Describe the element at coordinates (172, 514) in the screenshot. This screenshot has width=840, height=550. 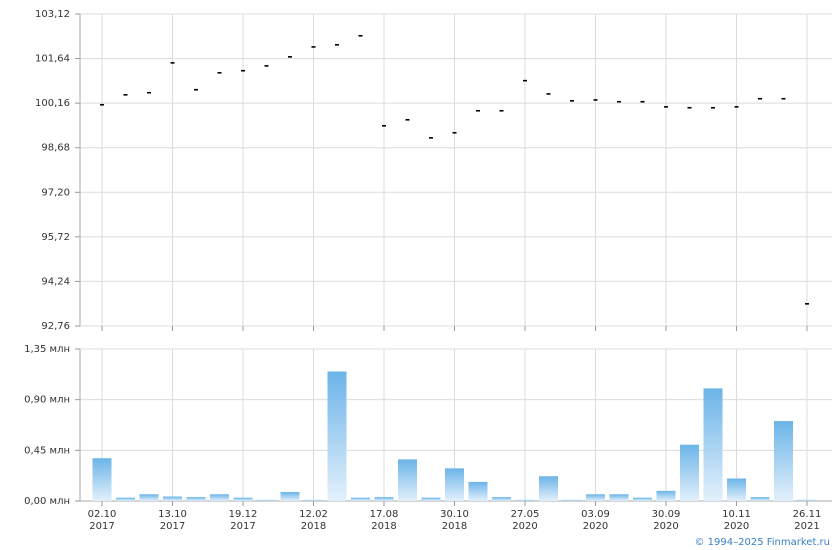
I see `x-tick-label: 13.10` at that location.